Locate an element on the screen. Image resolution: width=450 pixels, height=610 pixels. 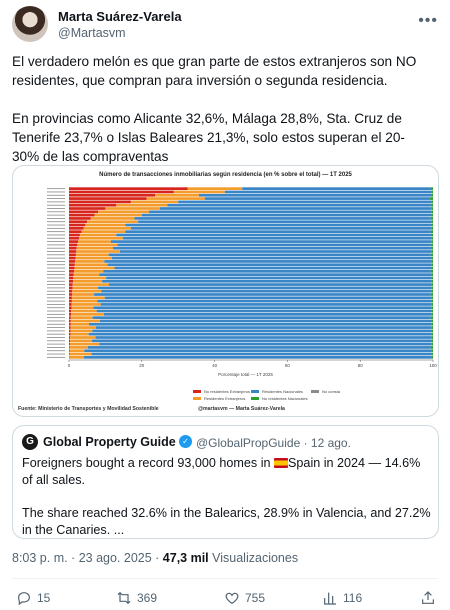
quote-text-part: Spain in 2024 — 14.6% of all sales. is located at coordinates (221, 471).